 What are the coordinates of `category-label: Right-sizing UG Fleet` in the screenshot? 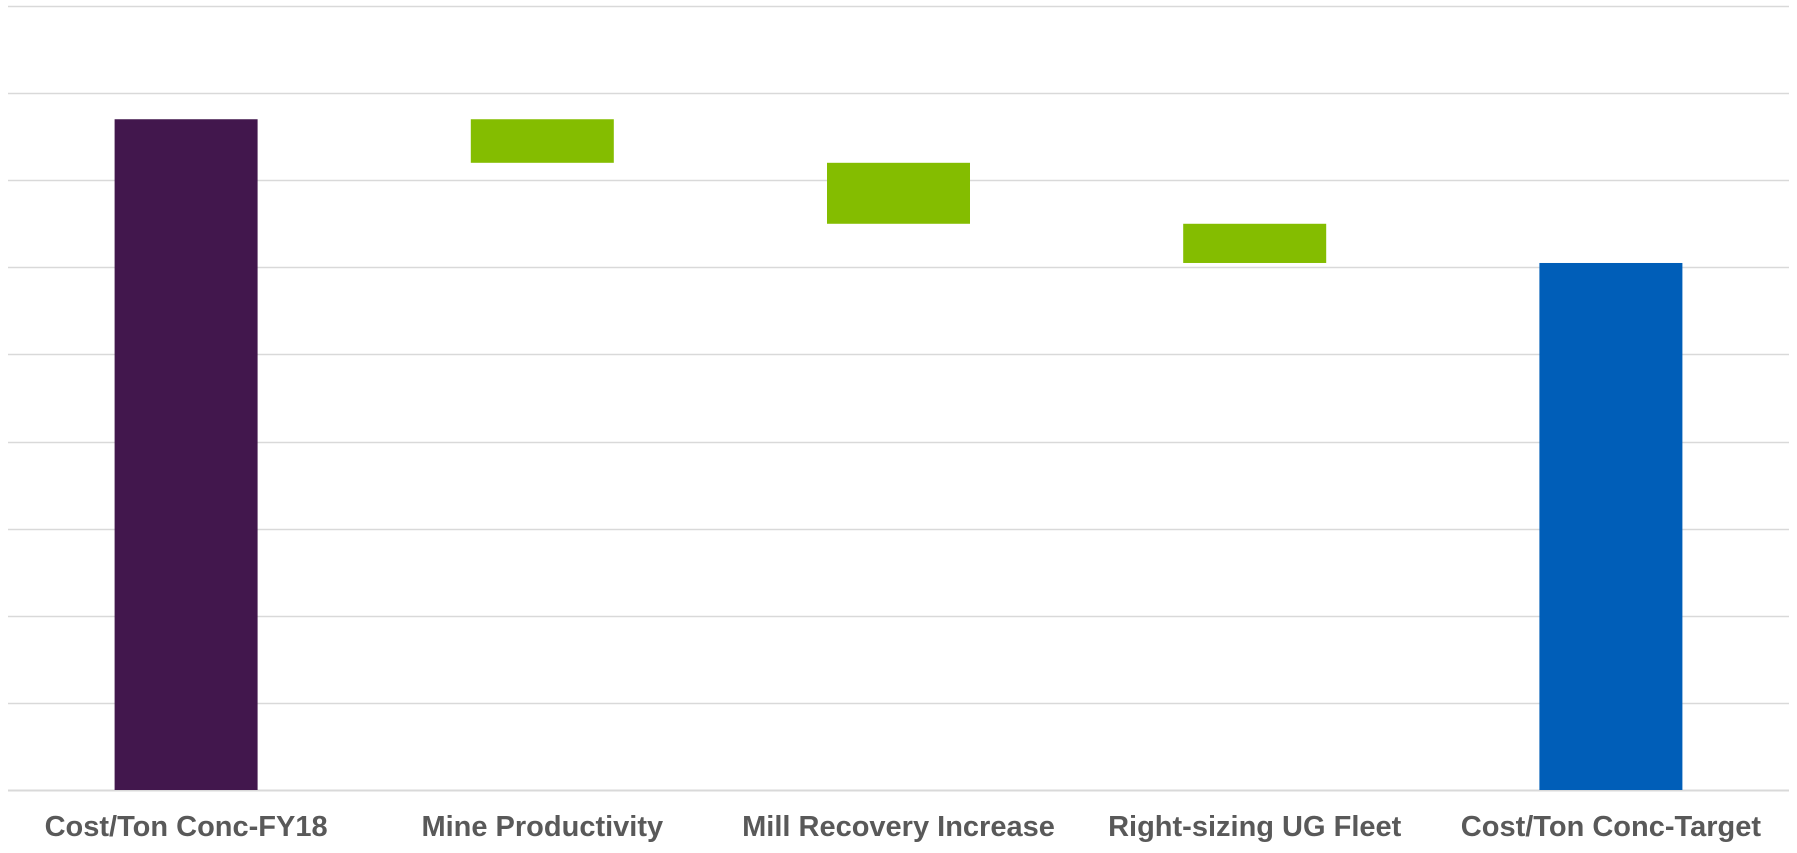 It's located at (1255, 827).